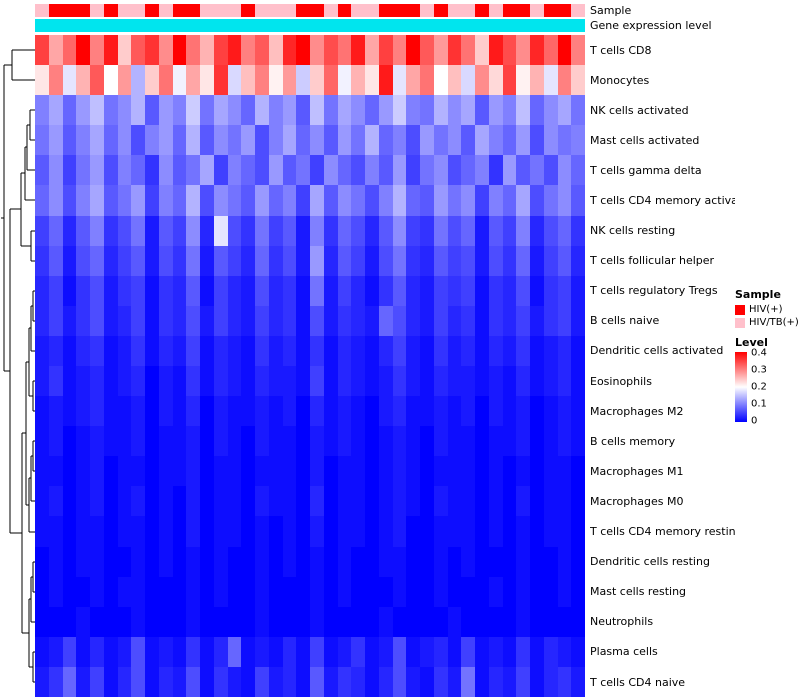 The image size is (800, 700). Describe the element at coordinates (657, 351) in the screenshot. I see `row-label: Dendritic cells activated` at that location.